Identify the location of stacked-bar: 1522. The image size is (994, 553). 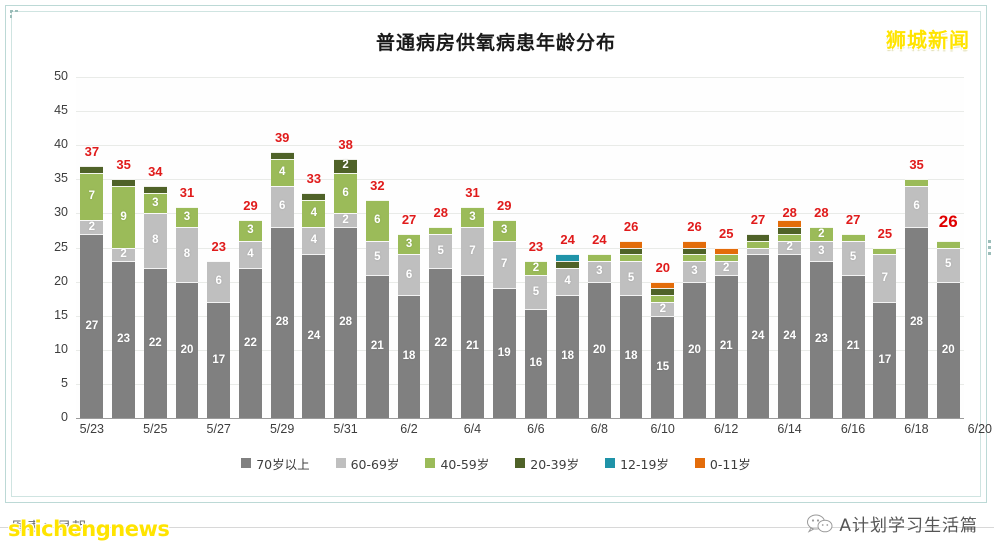
(441, 322).